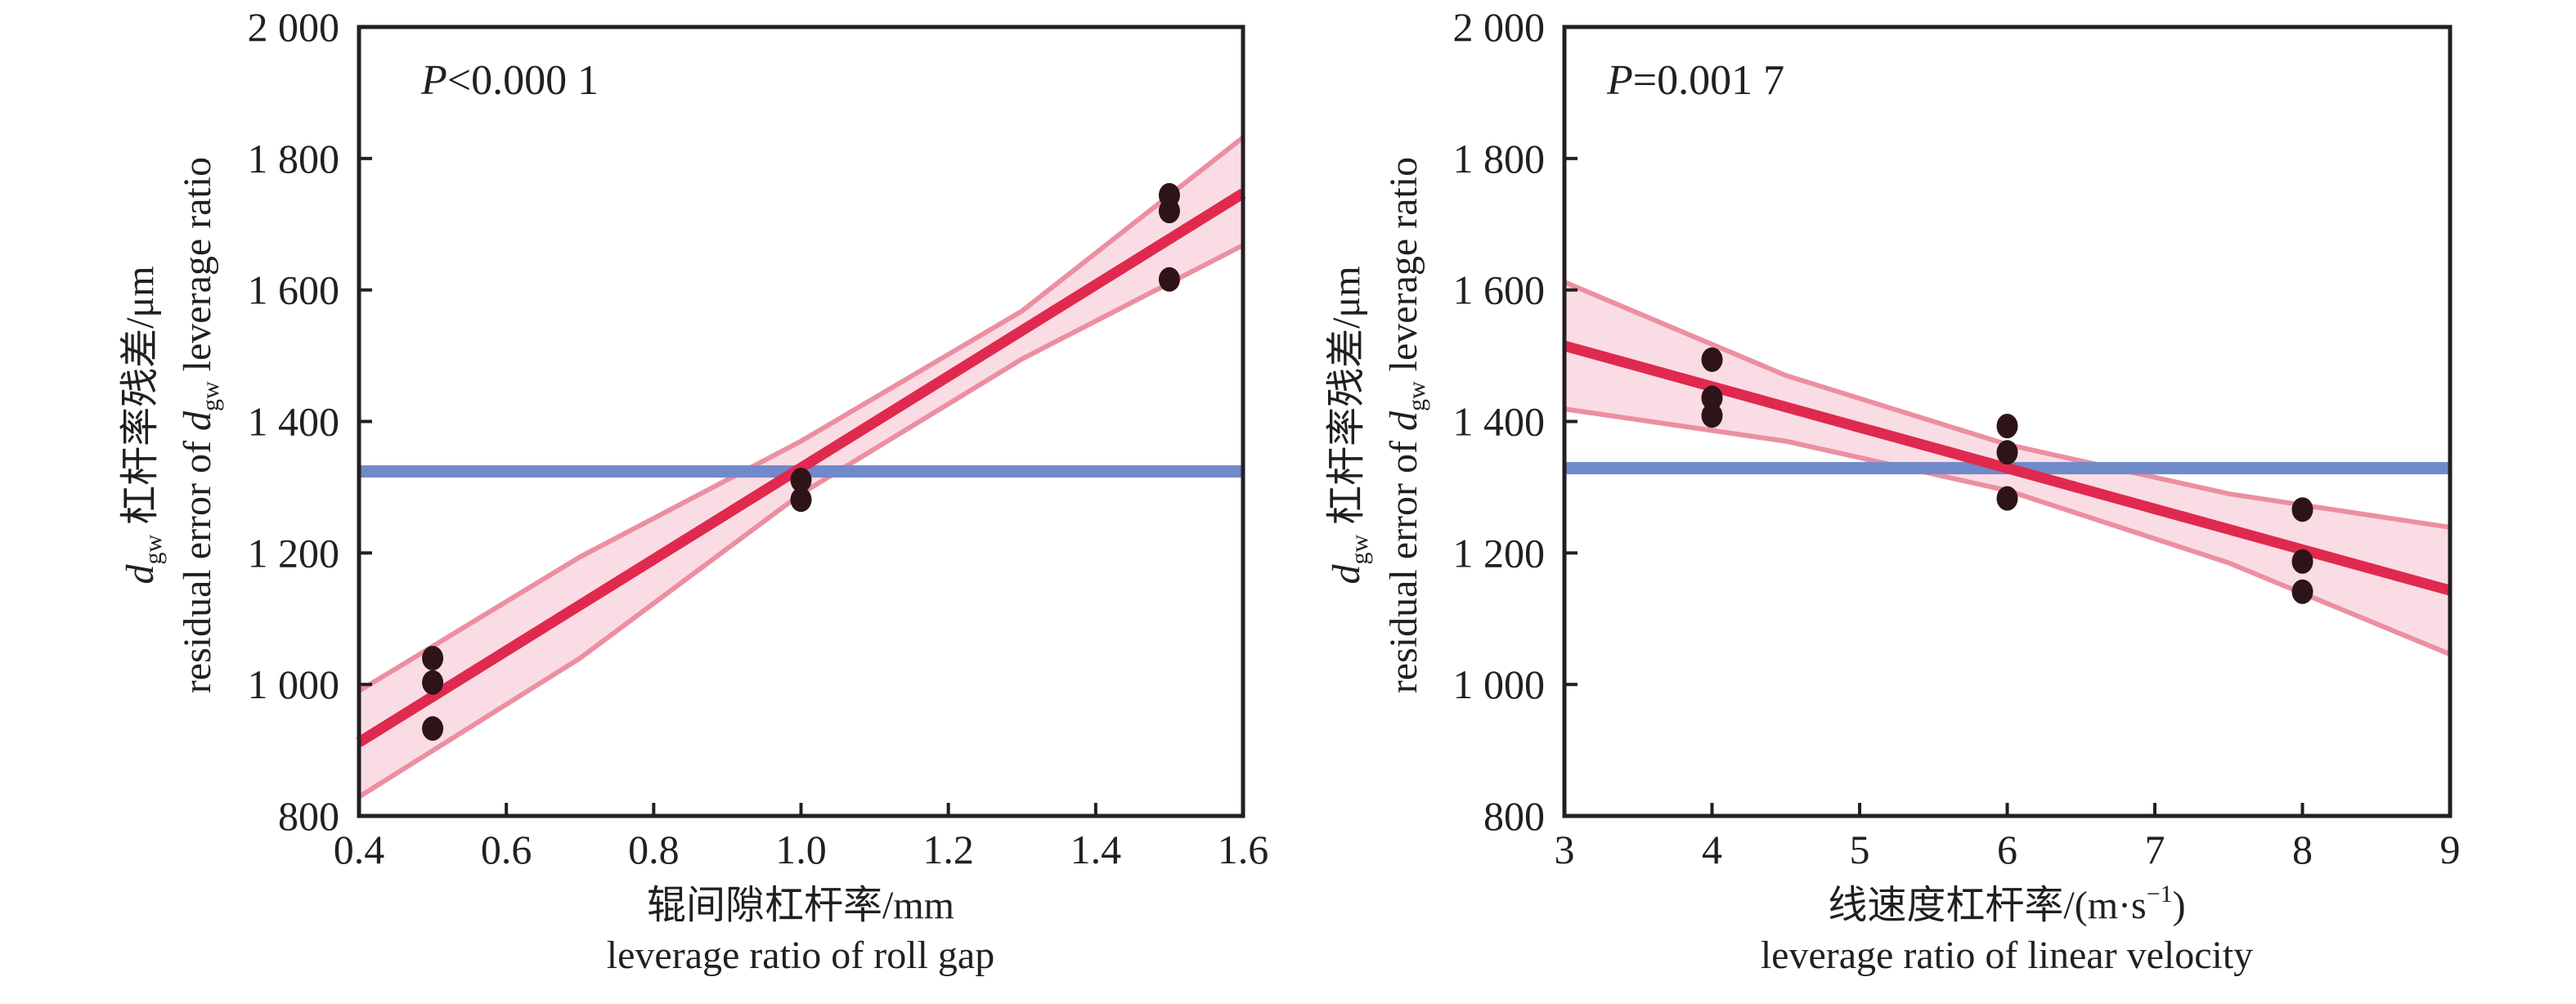 The width and height of the screenshot is (2576, 1004). I want to click on points-group, so click(2007, 475).